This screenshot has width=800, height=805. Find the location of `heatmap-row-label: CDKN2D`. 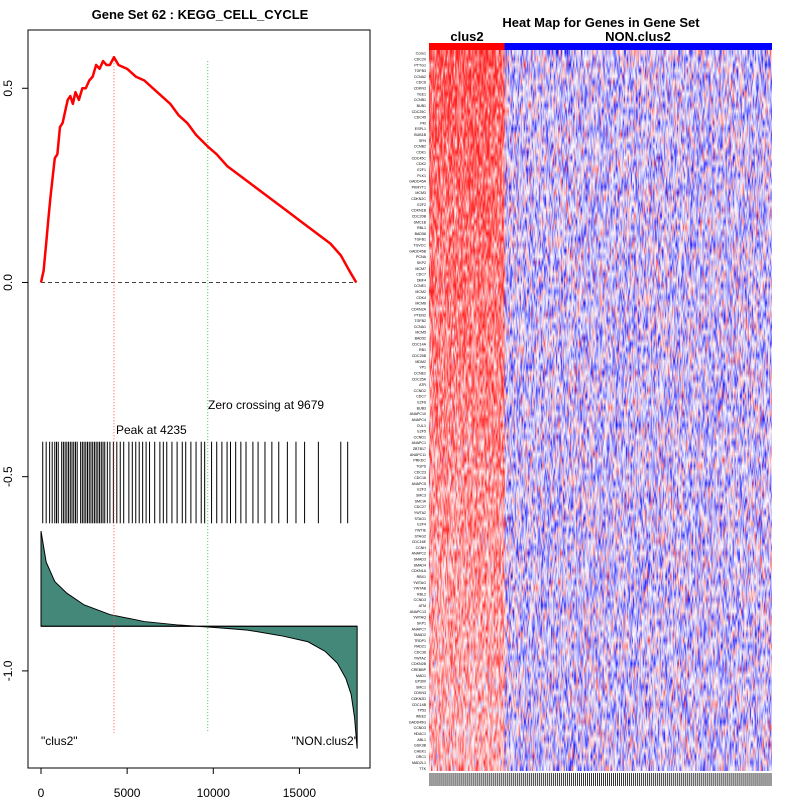

heatmap-row-label: CDKN2D is located at coordinates (418, 699).